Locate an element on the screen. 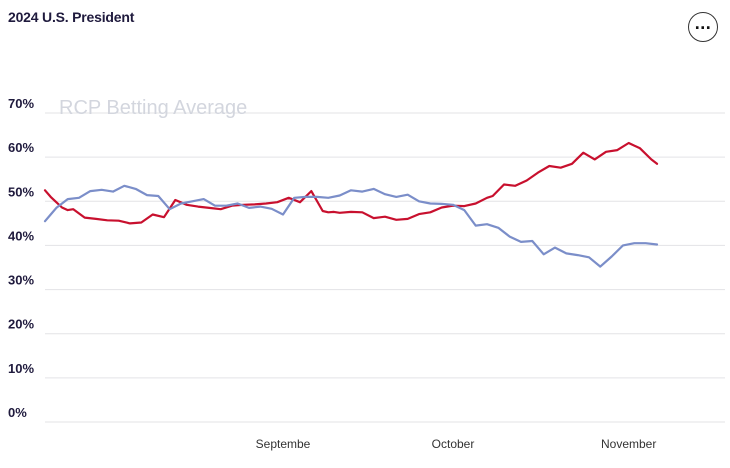  chart-watermark: RCP Betting Average is located at coordinates (153, 108).